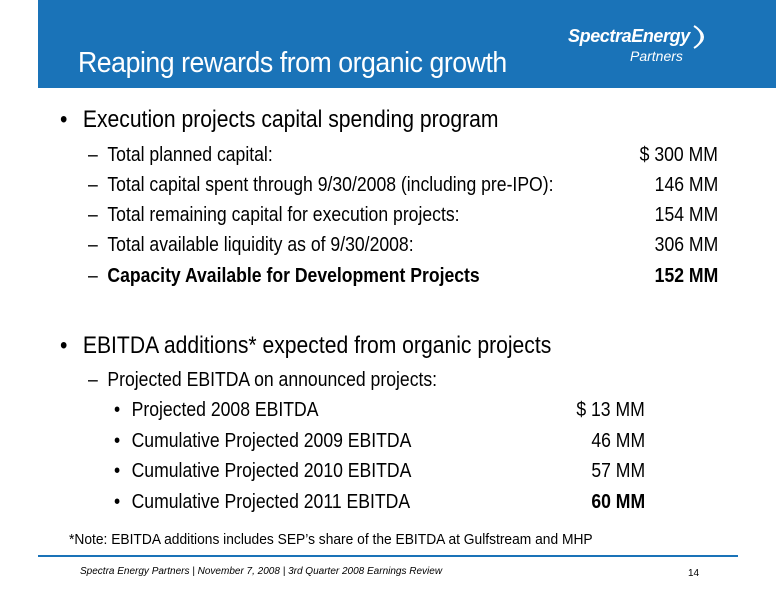  Describe the element at coordinates (262, 502) in the screenshot. I see `list-item: • Cumulative Projected 2011 EBITDA` at that location.